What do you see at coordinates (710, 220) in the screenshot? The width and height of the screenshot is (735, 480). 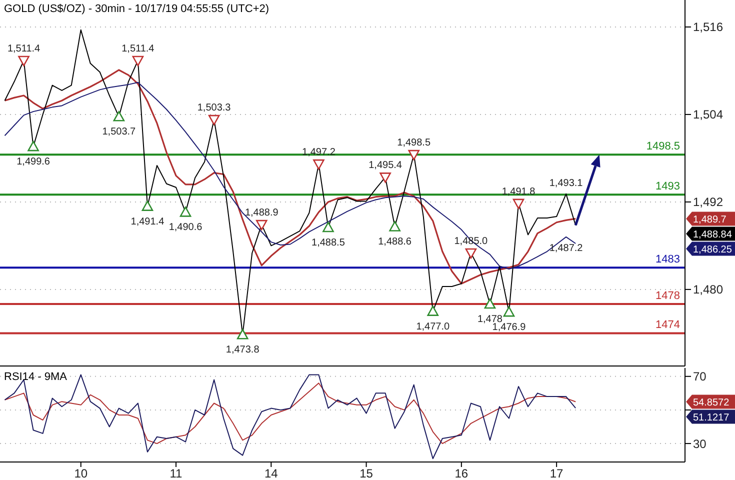 I see `text: 1,489.7` at bounding box center [710, 220].